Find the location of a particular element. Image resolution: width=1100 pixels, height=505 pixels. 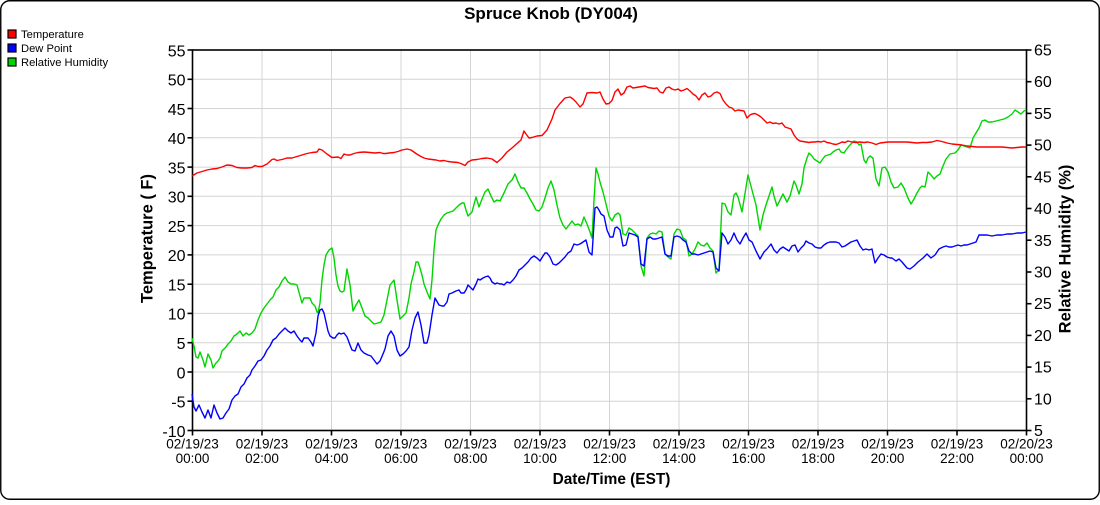

svg-text: 60 is located at coordinates (1043, 82).